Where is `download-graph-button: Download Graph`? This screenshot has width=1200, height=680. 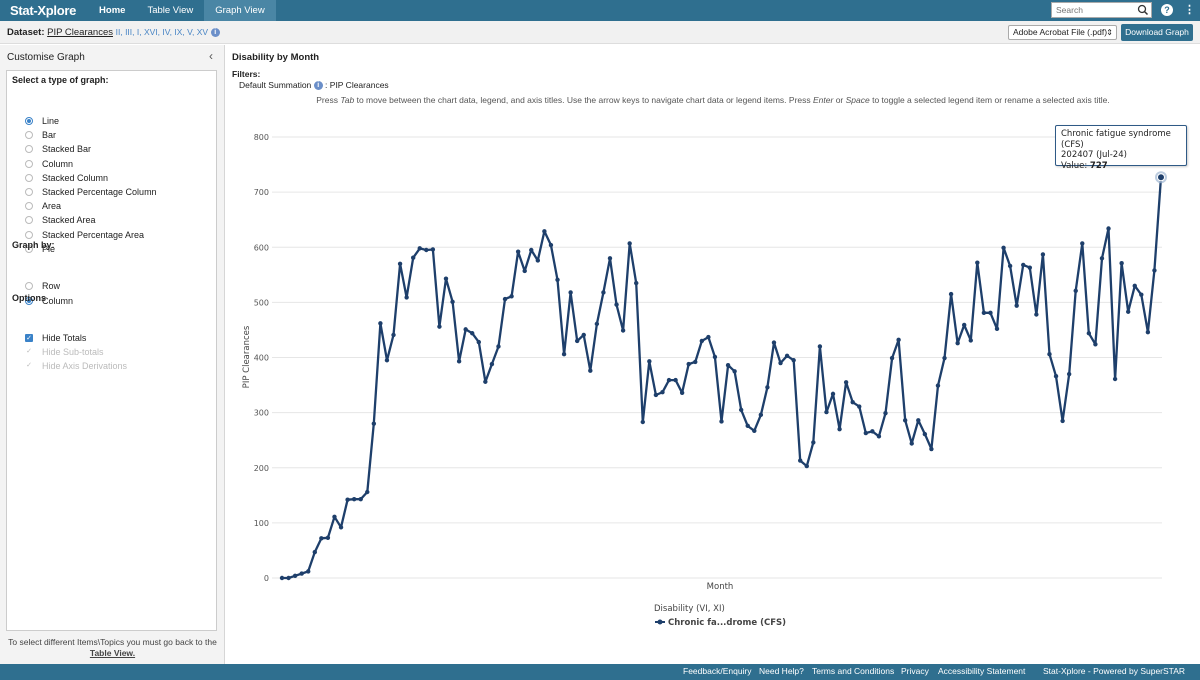 download-graph-button: Download Graph is located at coordinates (1157, 32).